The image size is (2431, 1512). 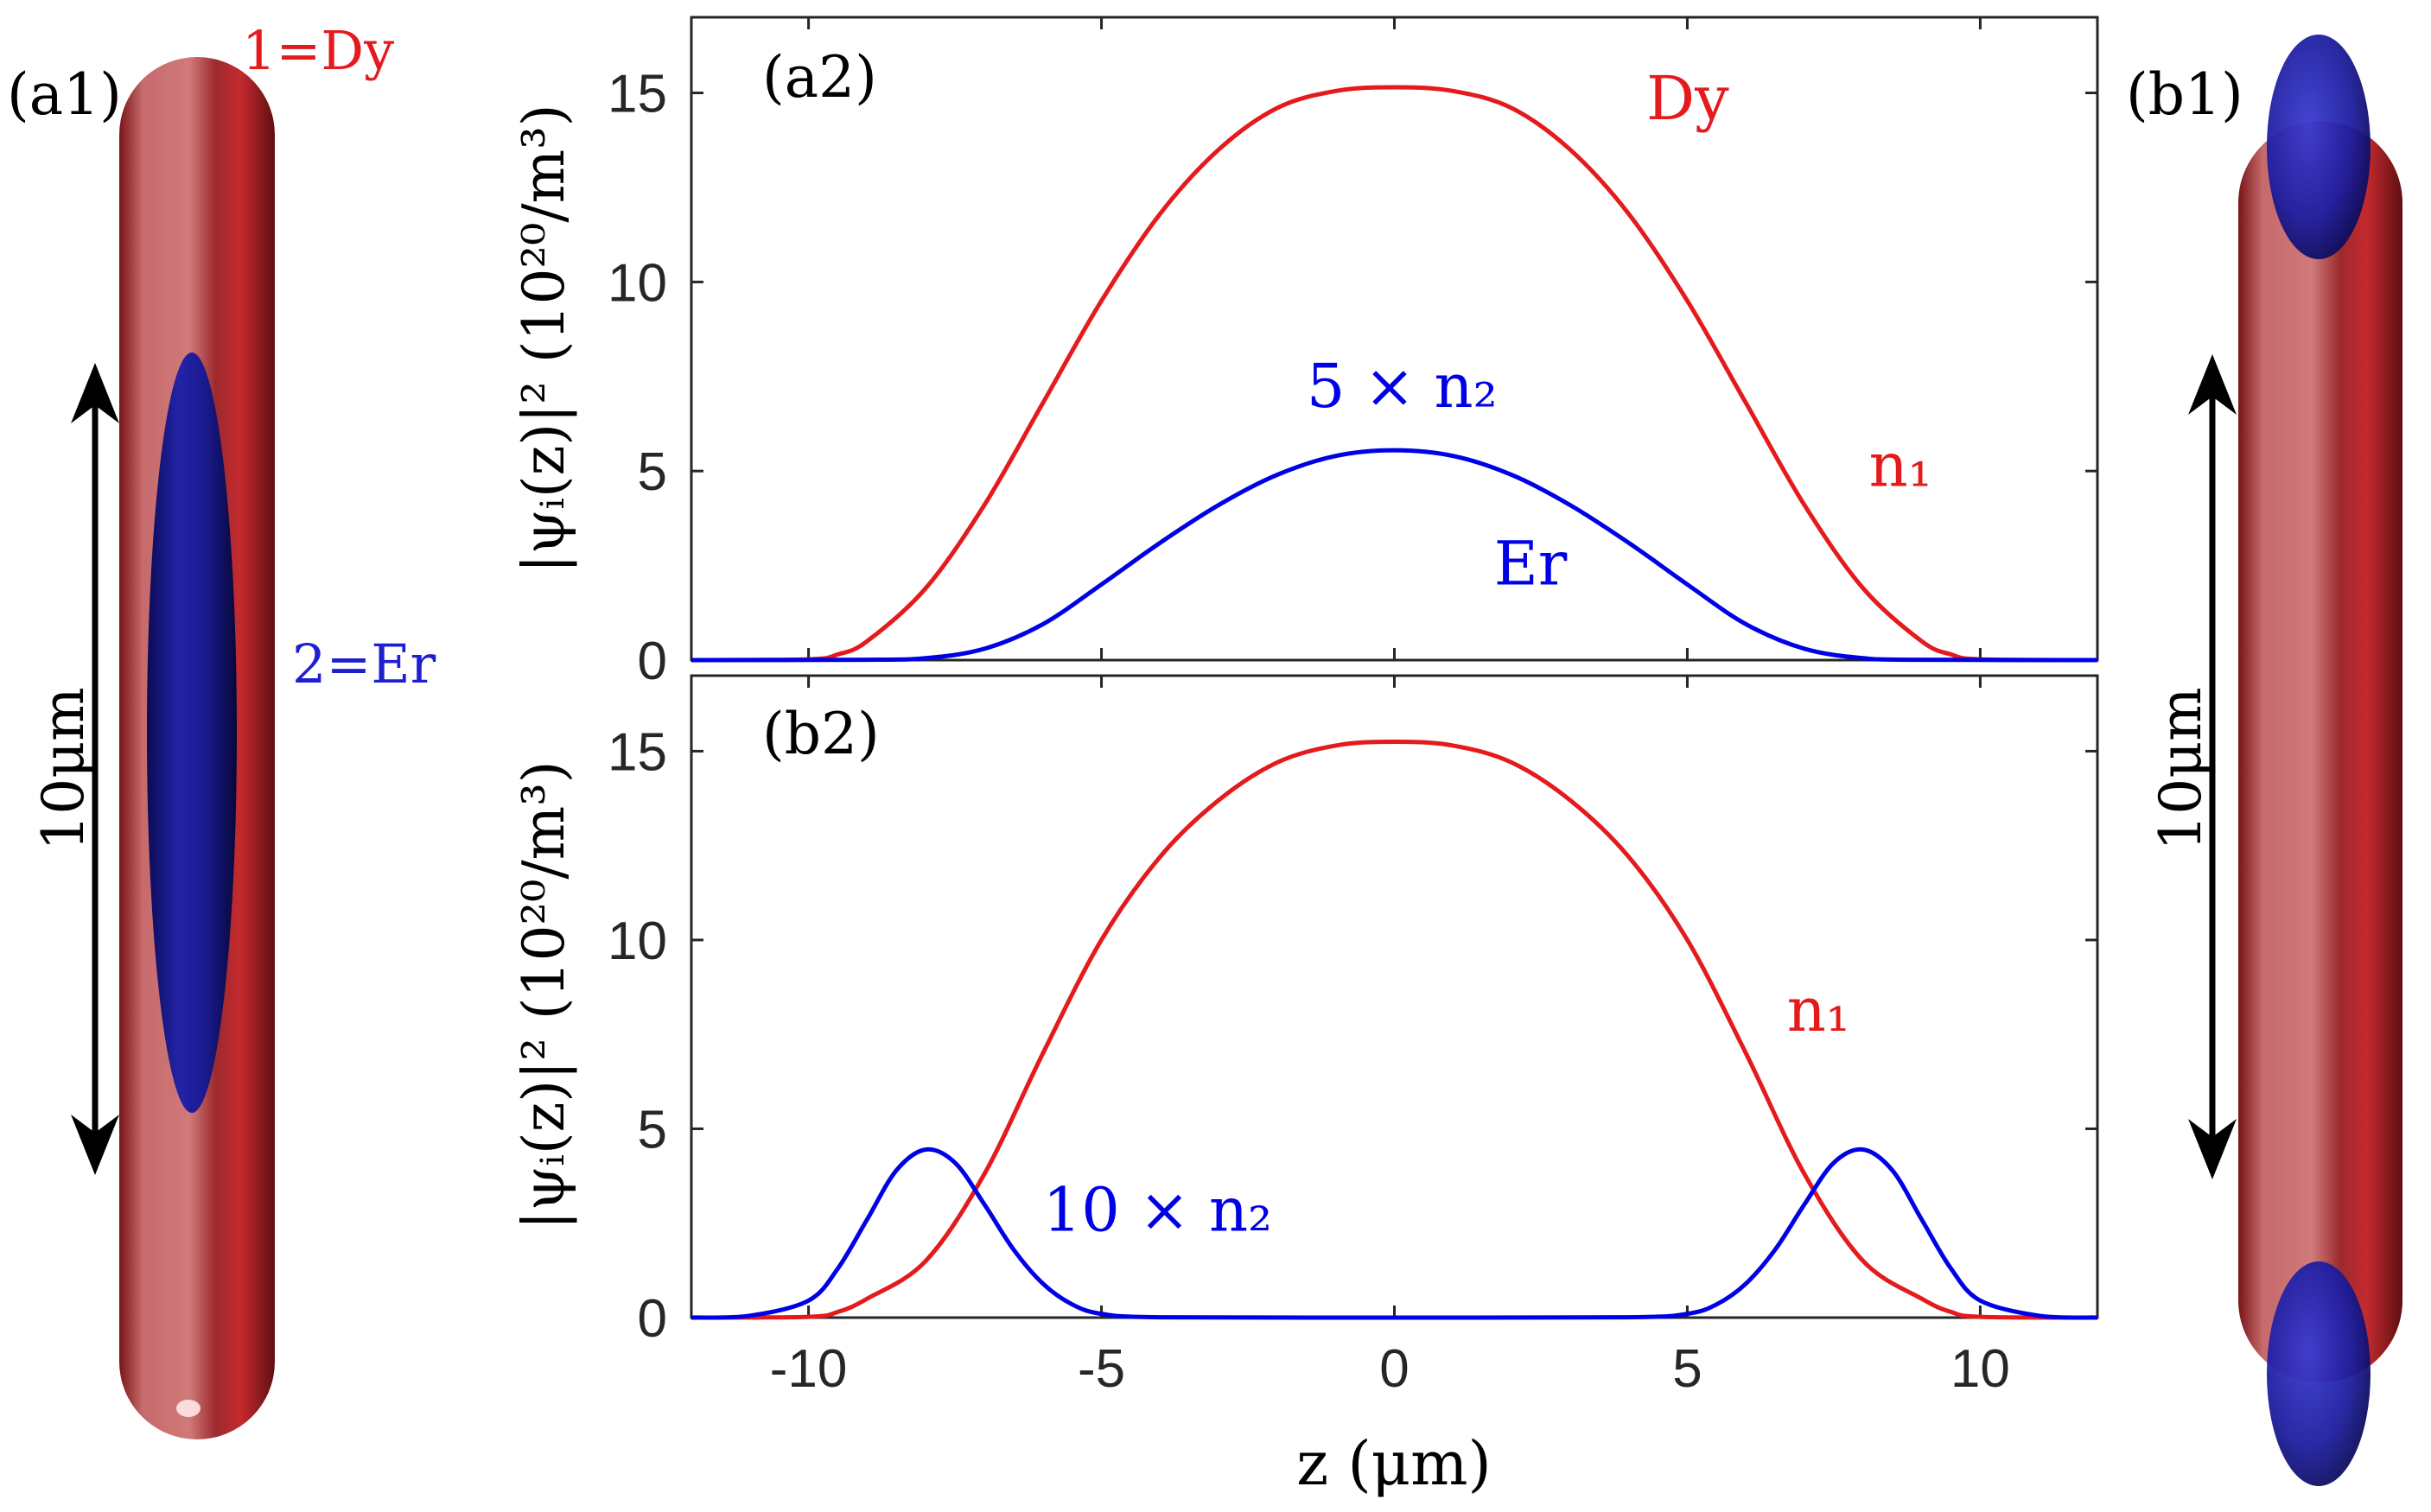 What do you see at coordinates (64, 768) in the screenshot?
I see `scale-label-a1: 10μm` at bounding box center [64, 768].